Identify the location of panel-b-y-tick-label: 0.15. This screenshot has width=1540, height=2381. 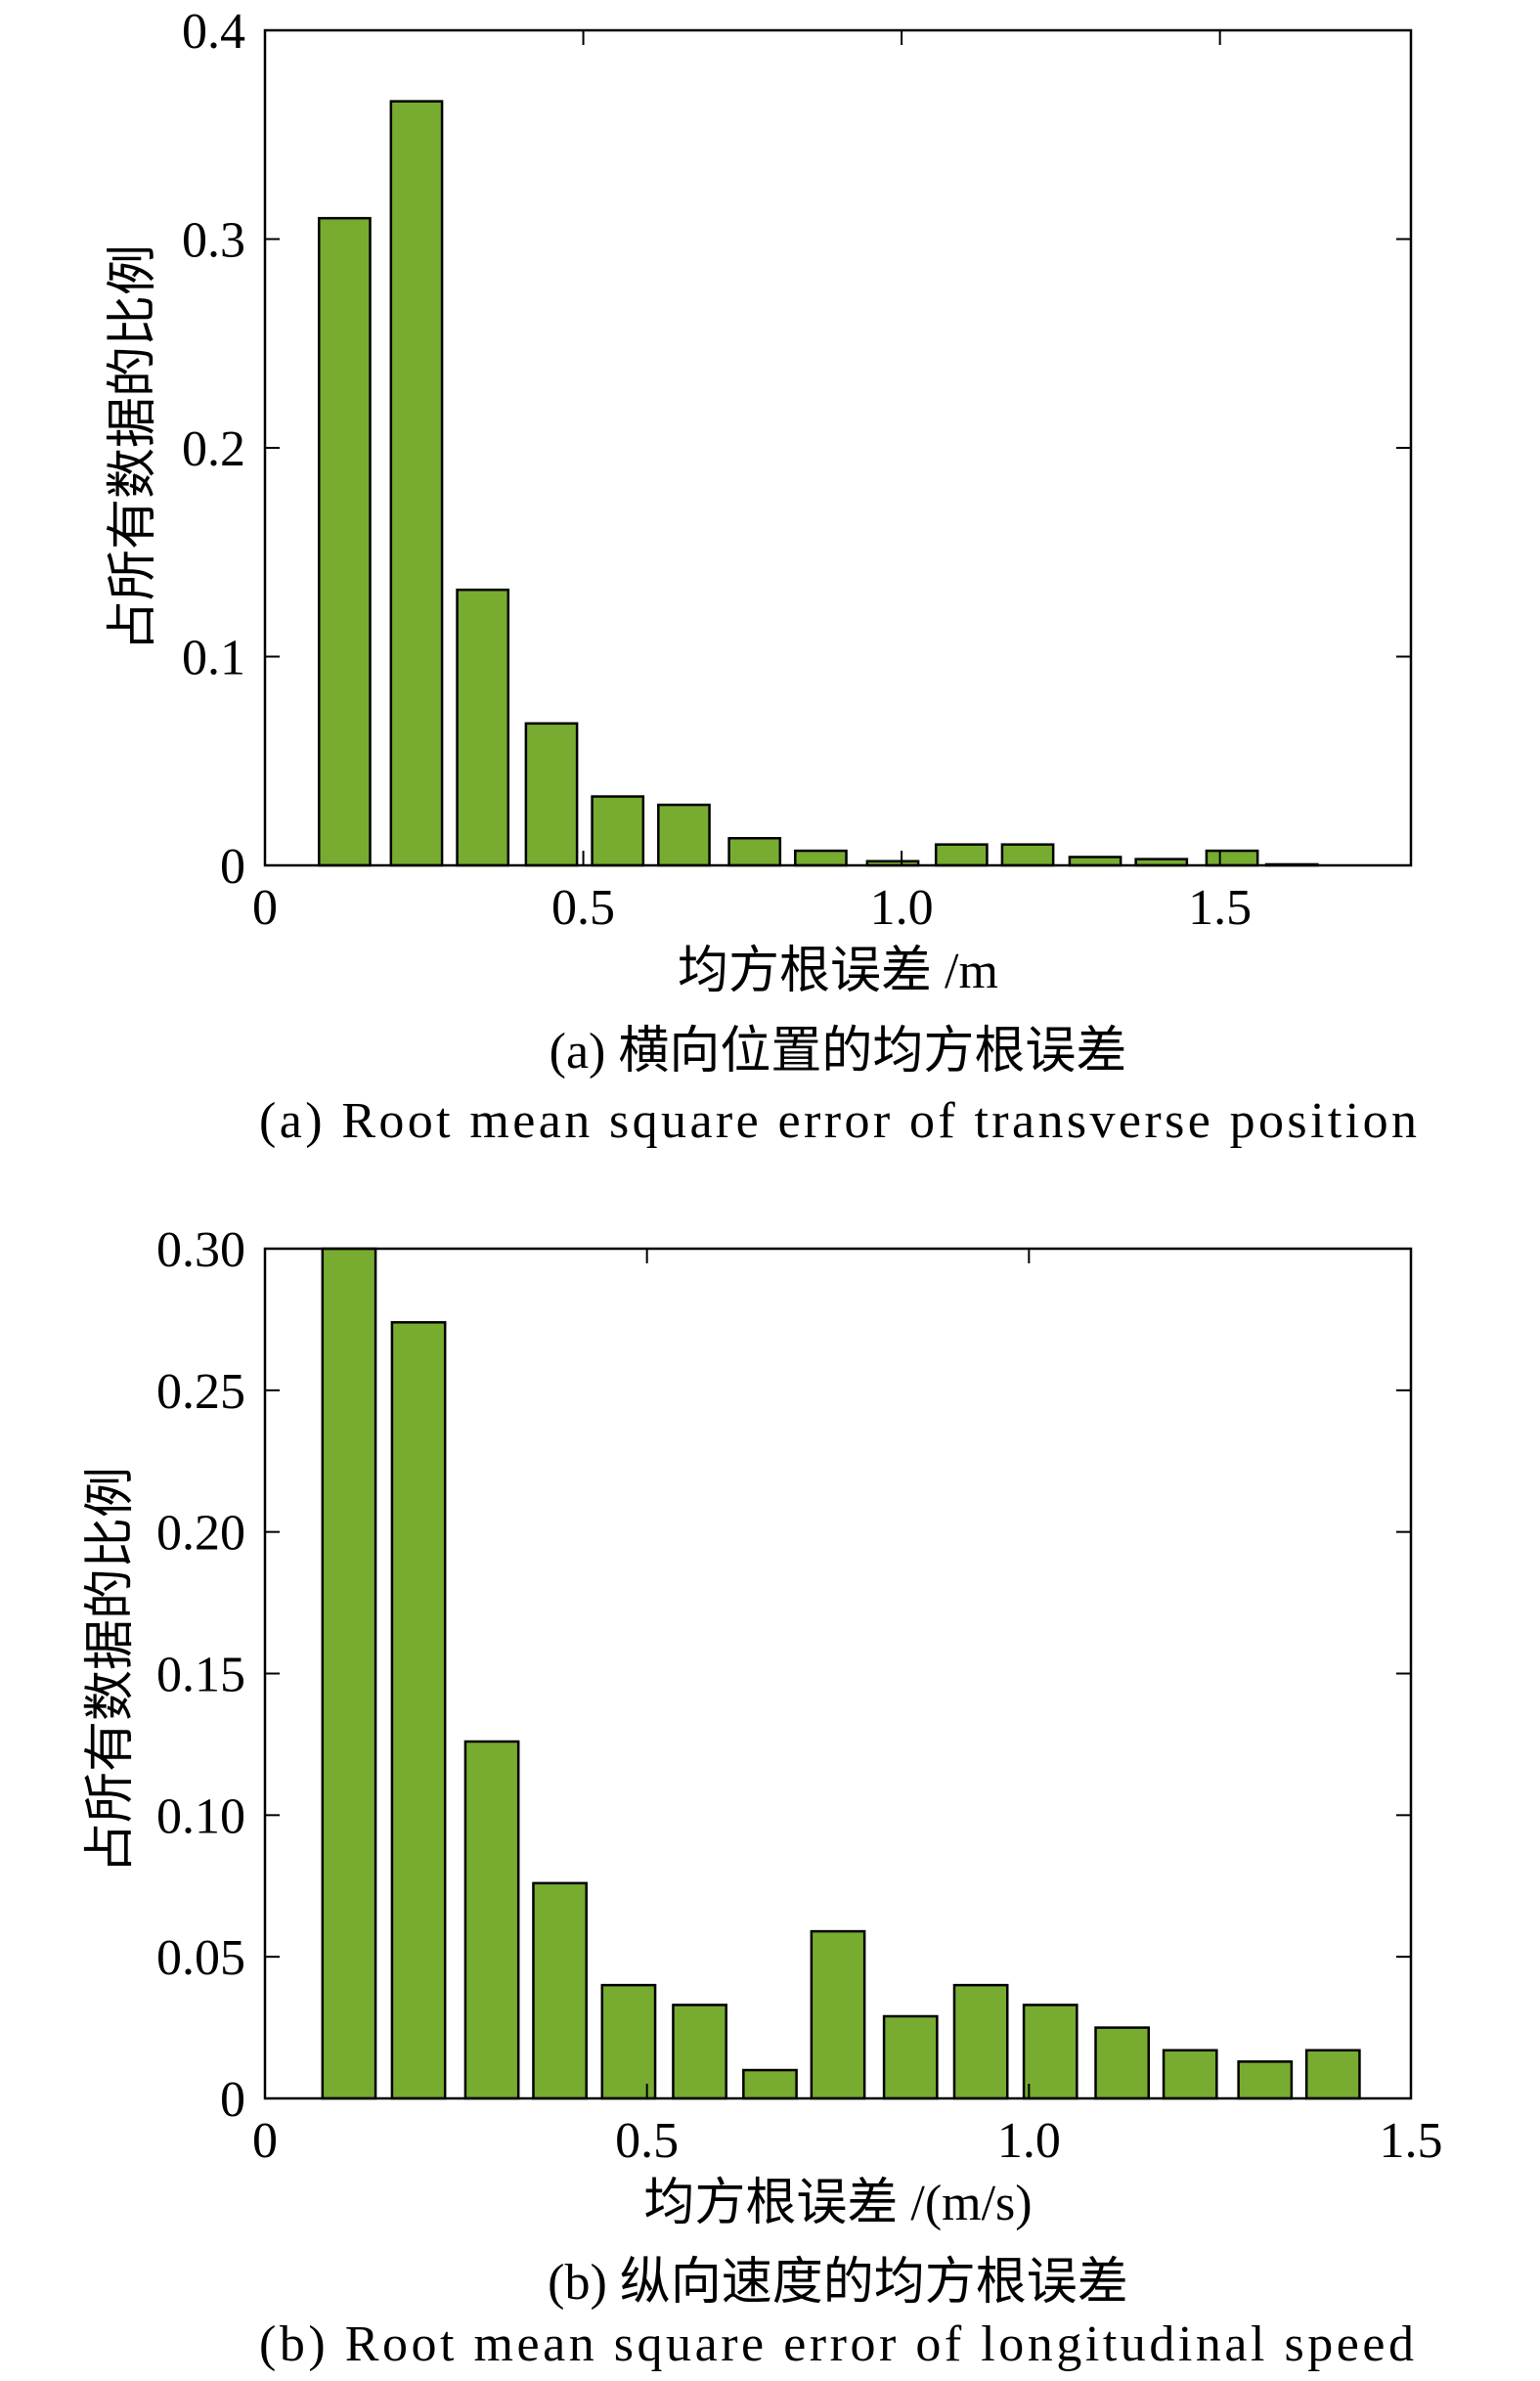
(200, 1676).